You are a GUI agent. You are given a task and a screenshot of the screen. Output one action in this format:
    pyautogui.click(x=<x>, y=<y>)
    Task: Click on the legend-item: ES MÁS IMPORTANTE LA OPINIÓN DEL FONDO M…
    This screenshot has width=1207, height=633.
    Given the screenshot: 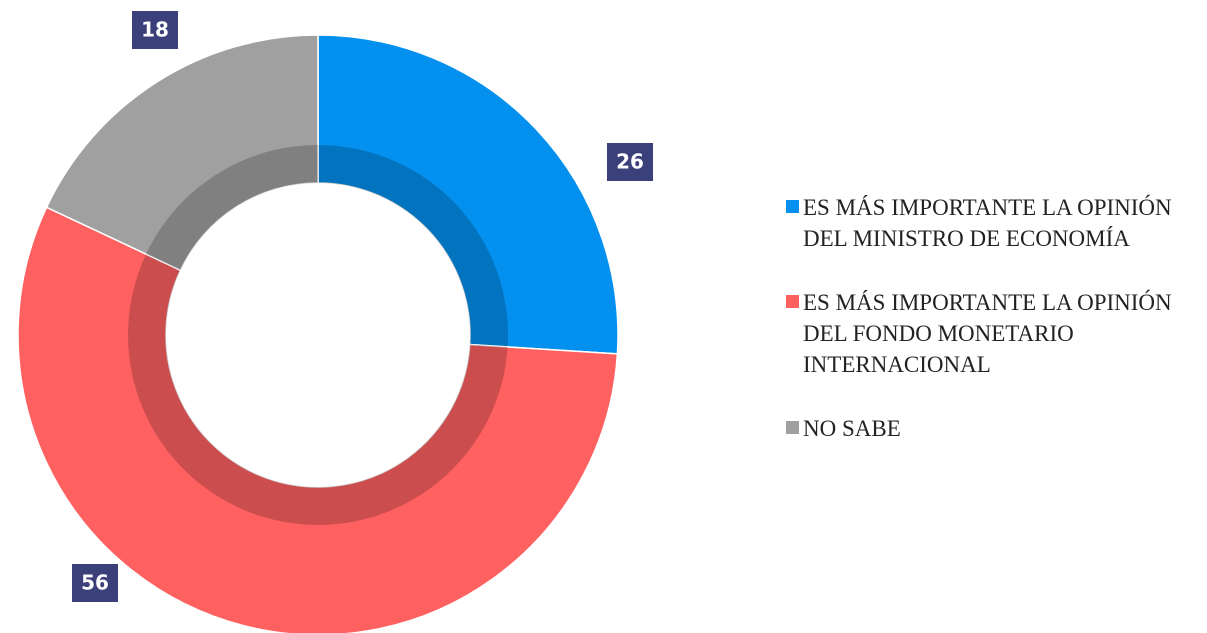 What is the action you would take?
    pyautogui.click(x=996, y=333)
    